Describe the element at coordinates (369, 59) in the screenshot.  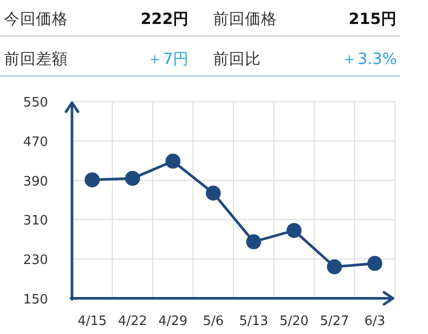
I see `text: ＋3.3%` at that location.